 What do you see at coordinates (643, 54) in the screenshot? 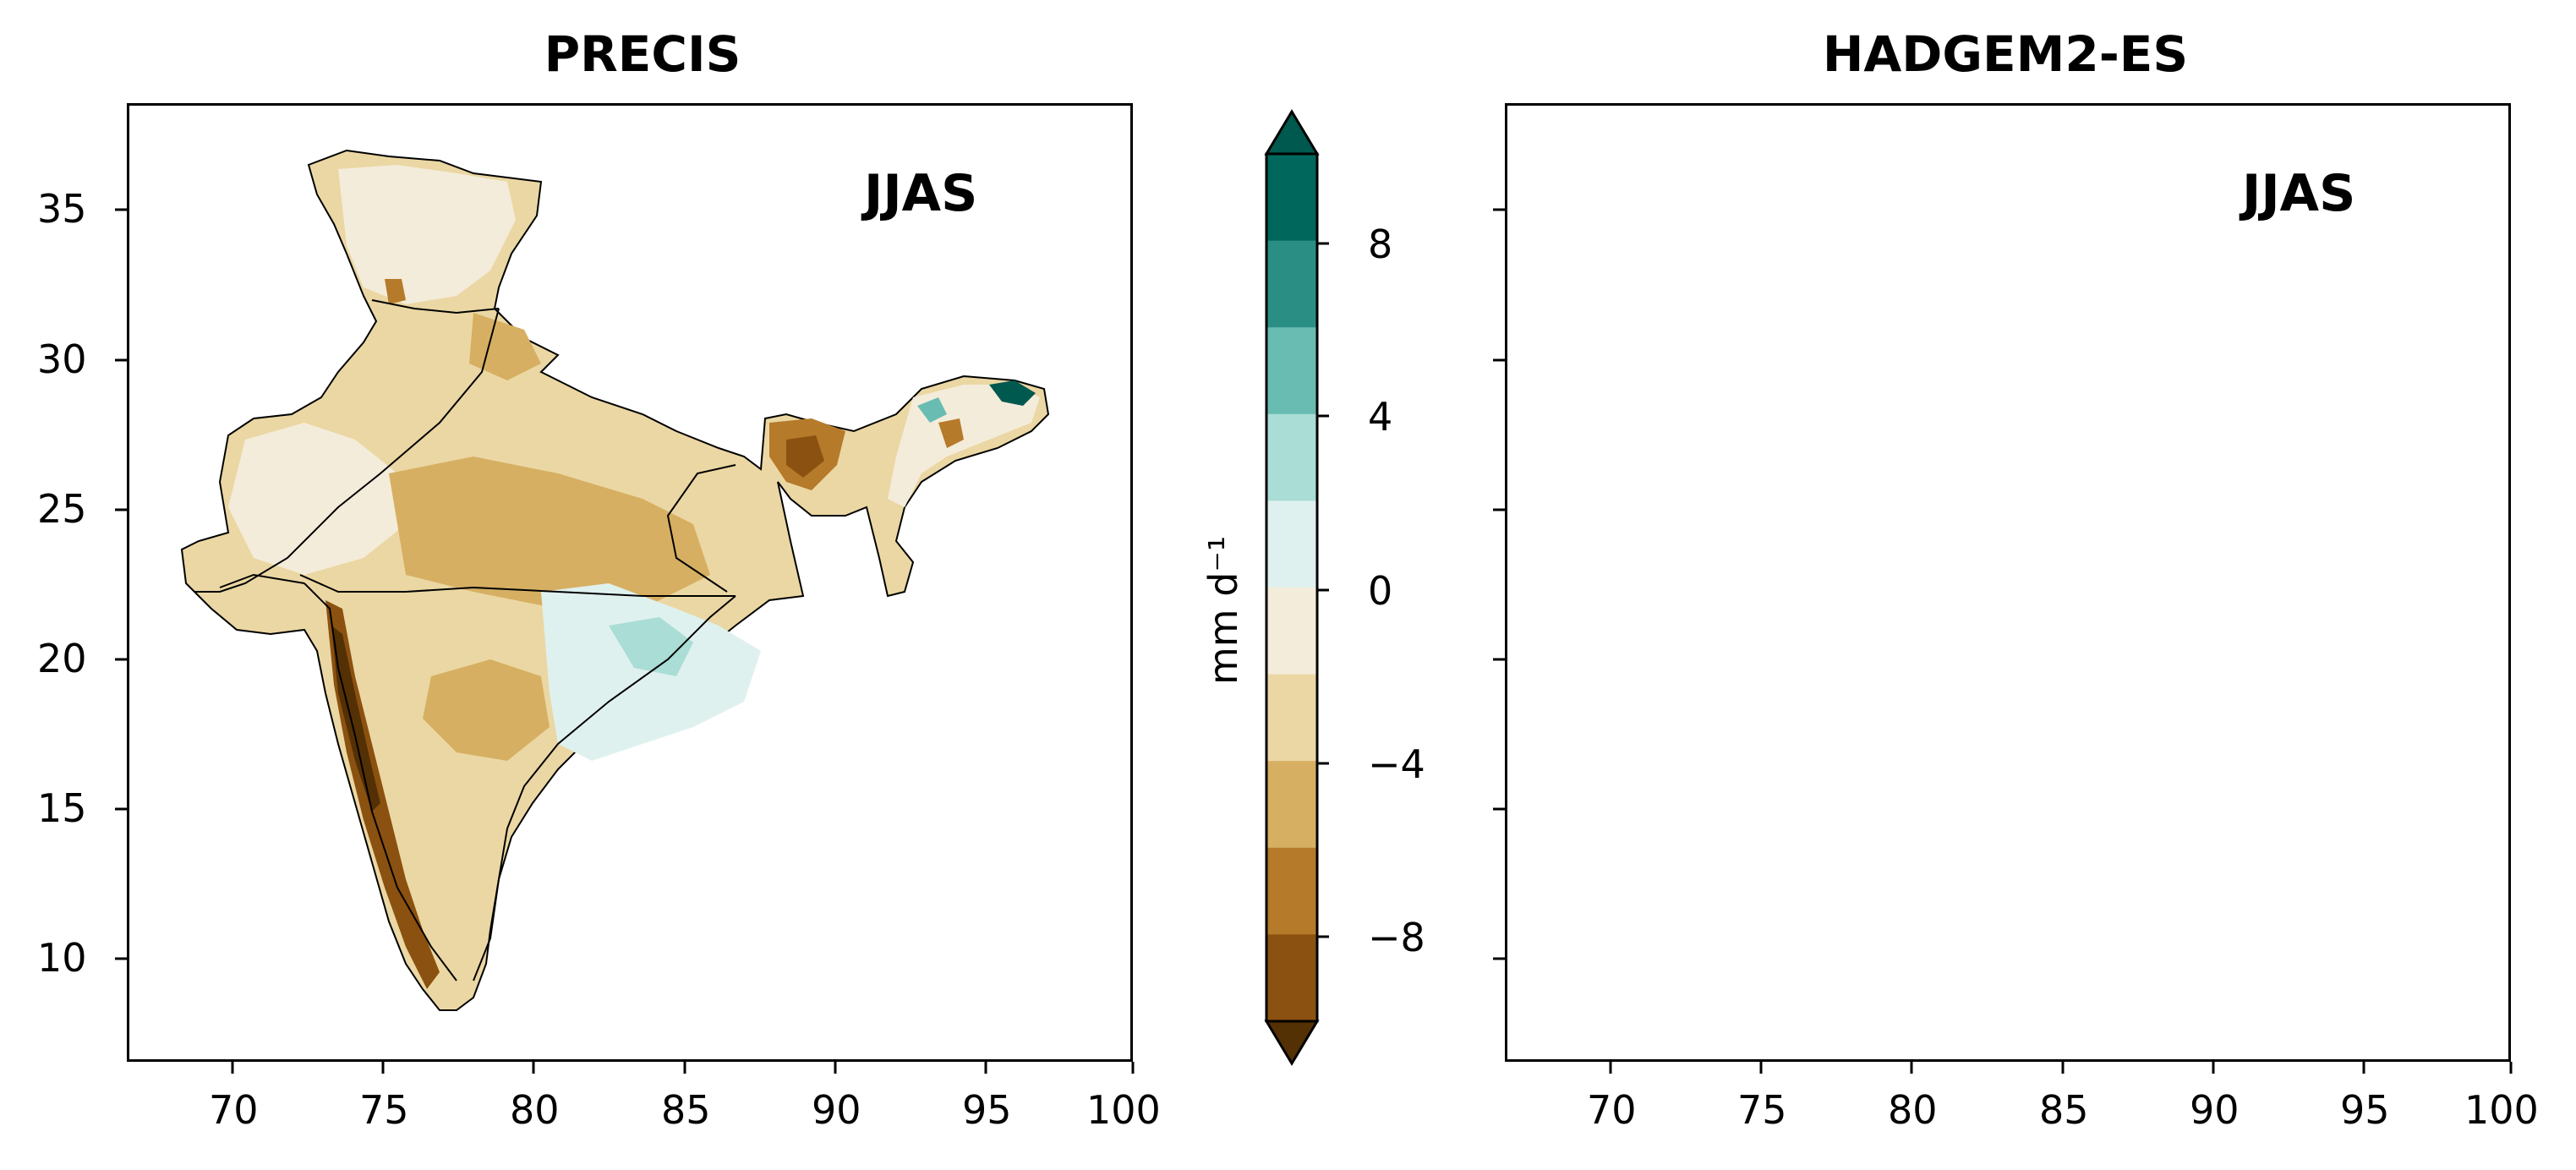
I see `panel-title-precis: PRECIS` at bounding box center [643, 54].